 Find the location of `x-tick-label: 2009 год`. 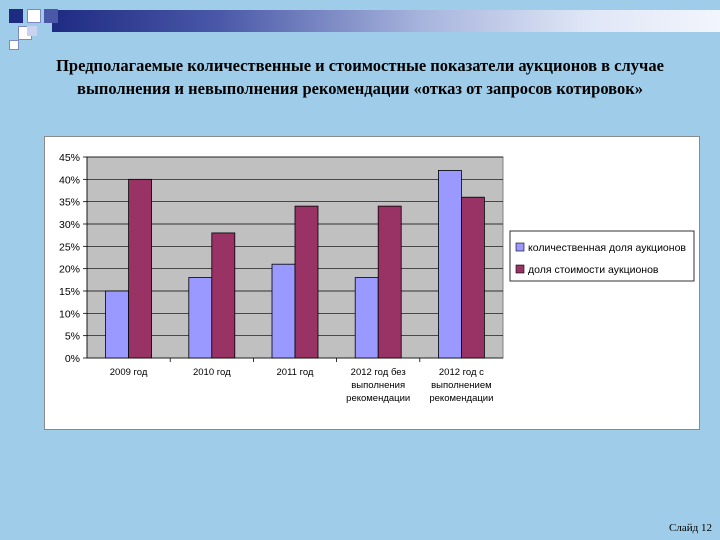

x-tick-label: 2009 год is located at coordinates (129, 372).